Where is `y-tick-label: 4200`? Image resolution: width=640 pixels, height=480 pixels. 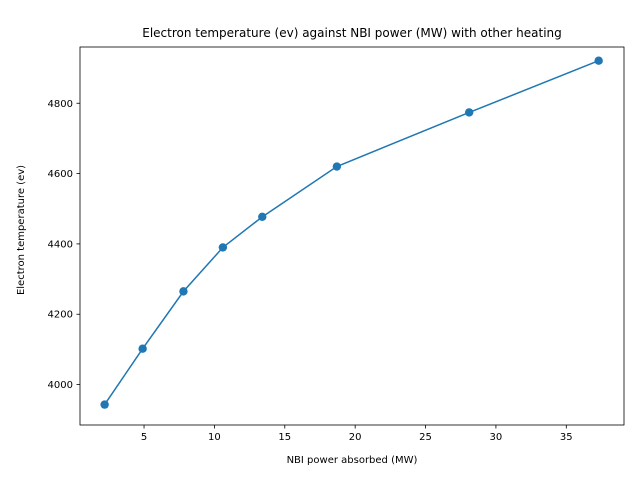
y-tick-label: 4200 is located at coordinates (60, 315).